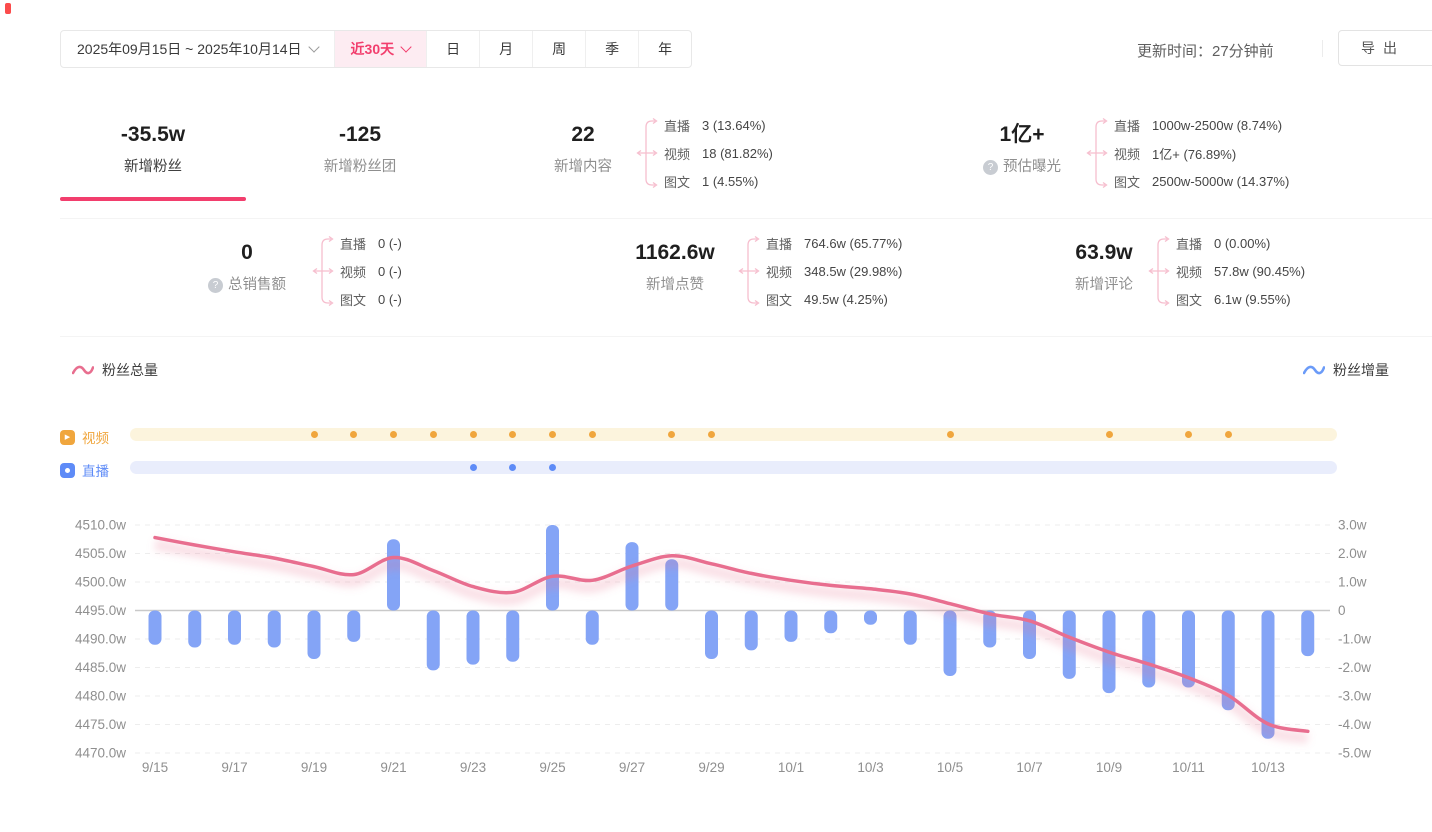  Describe the element at coordinates (115, 370) in the screenshot. I see `legend-total-fans: 粉丝总量` at that location.